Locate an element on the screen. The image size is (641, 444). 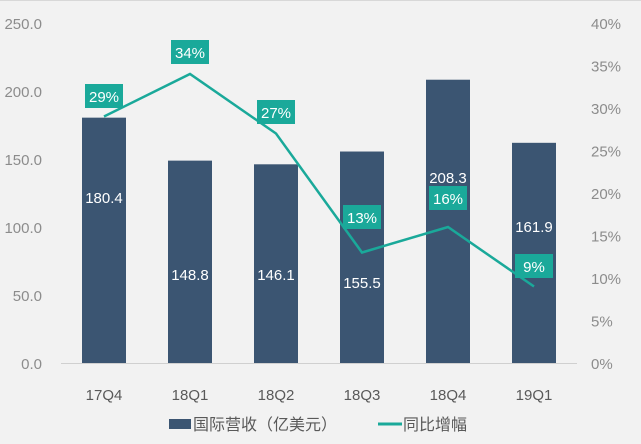
left-axis-tick-label: 50.0 is located at coordinates (27, 296).